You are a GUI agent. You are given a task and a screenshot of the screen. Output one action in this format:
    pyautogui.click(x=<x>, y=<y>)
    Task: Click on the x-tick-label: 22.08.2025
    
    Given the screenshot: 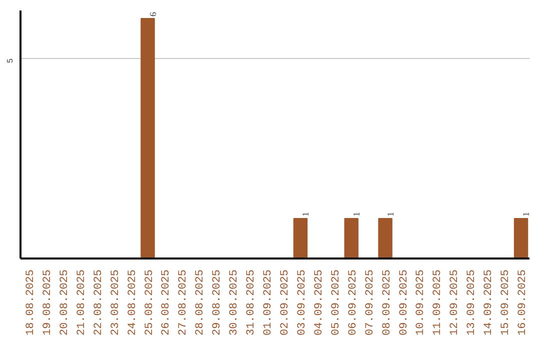 What is the action you would take?
    pyautogui.click(x=98, y=302)
    